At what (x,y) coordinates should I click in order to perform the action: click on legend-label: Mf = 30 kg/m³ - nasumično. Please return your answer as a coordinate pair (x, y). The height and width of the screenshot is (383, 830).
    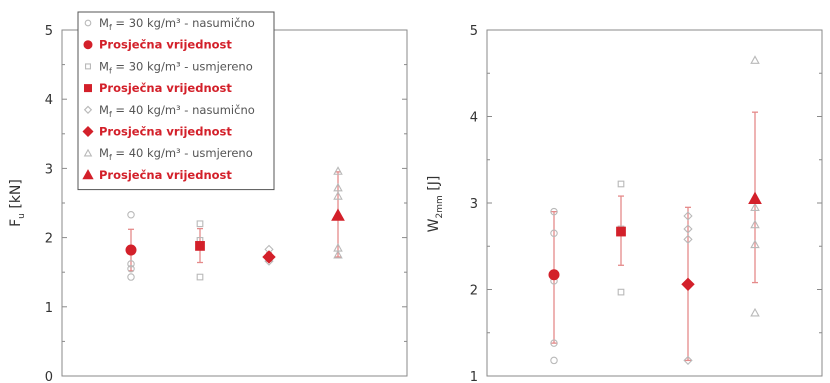
    Looking at the image, I should click on (177, 24).